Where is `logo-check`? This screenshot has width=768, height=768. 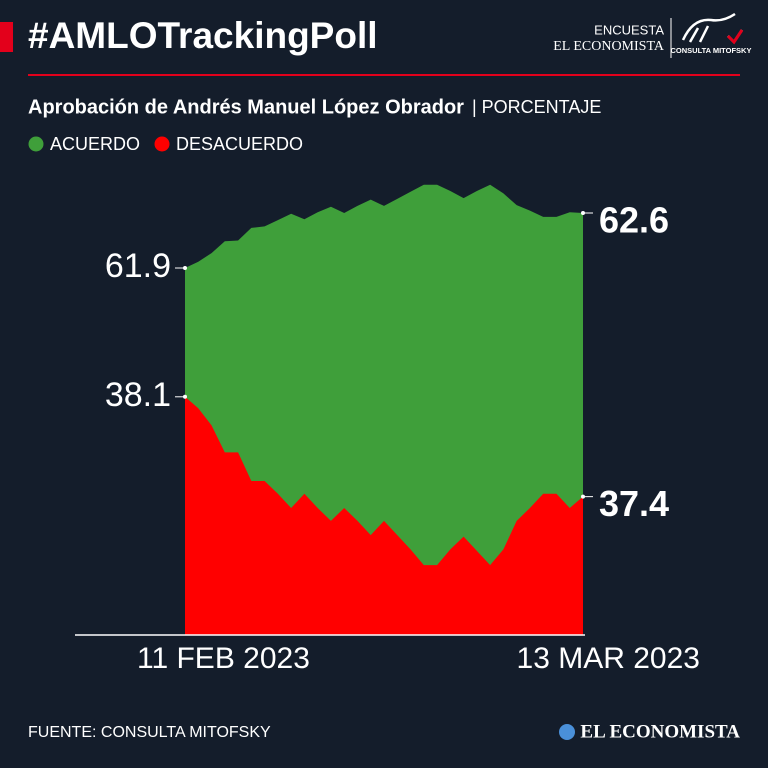
logo-check is located at coordinates (735, 37).